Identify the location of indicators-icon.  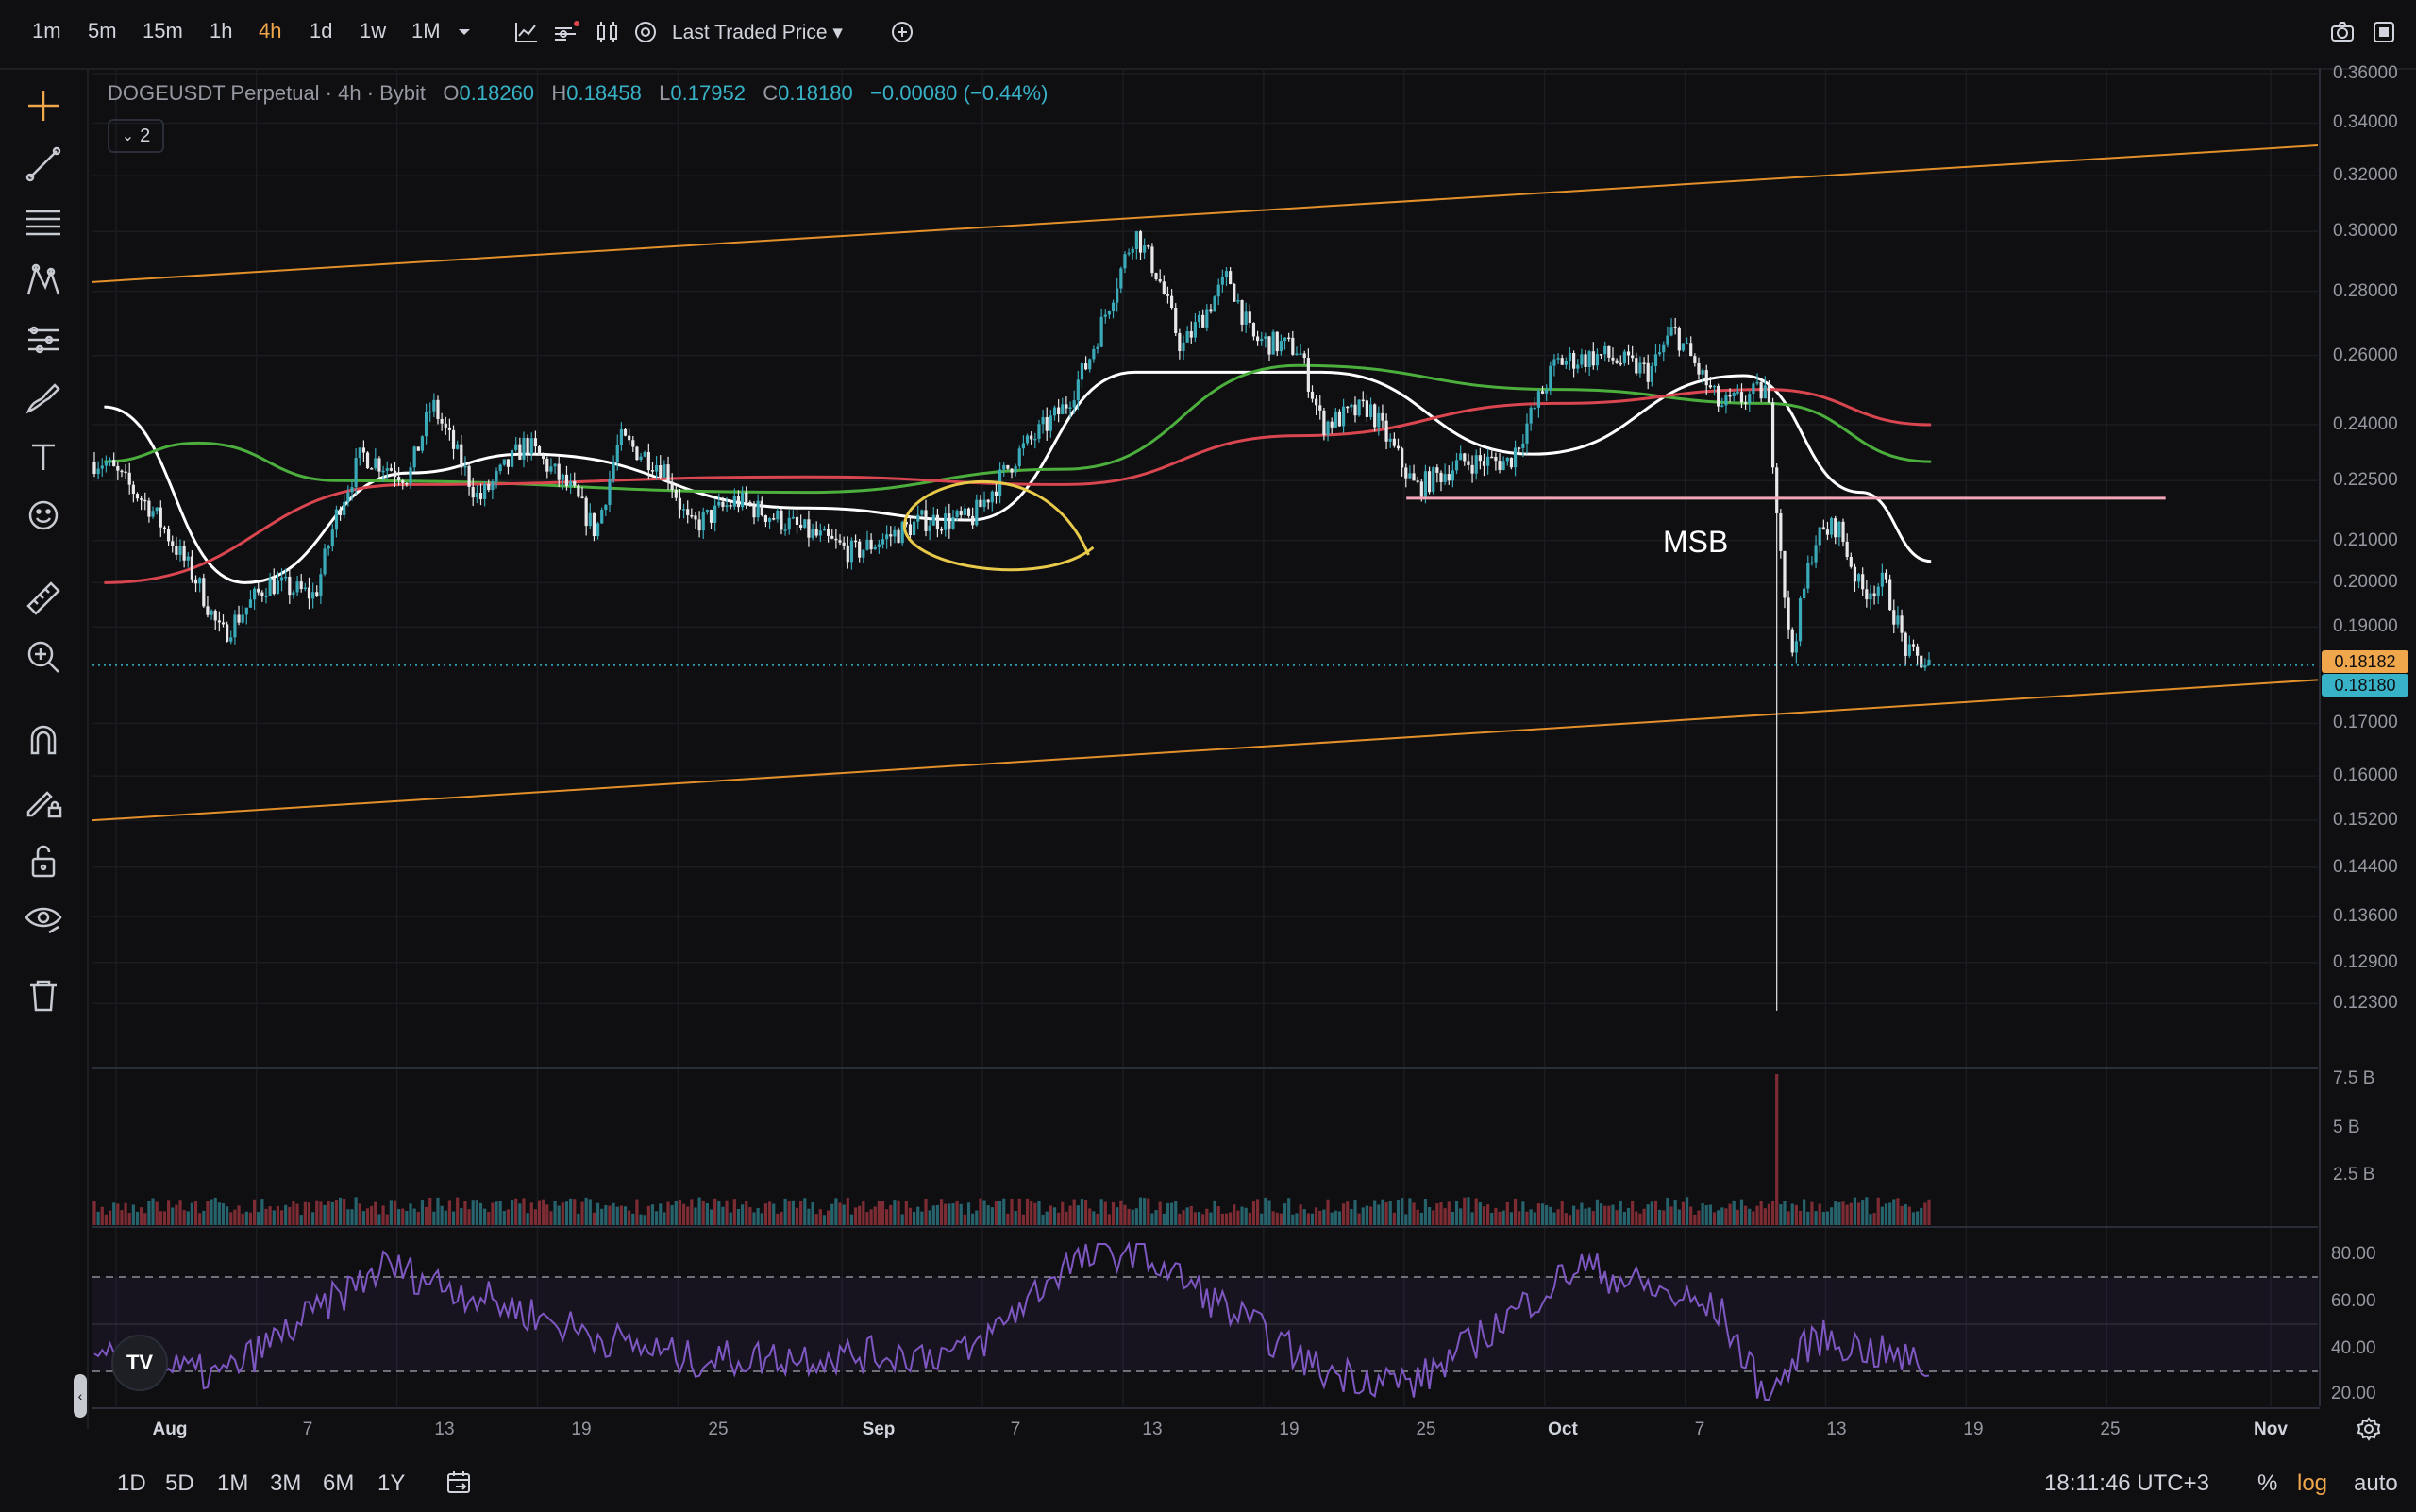
(566, 32).